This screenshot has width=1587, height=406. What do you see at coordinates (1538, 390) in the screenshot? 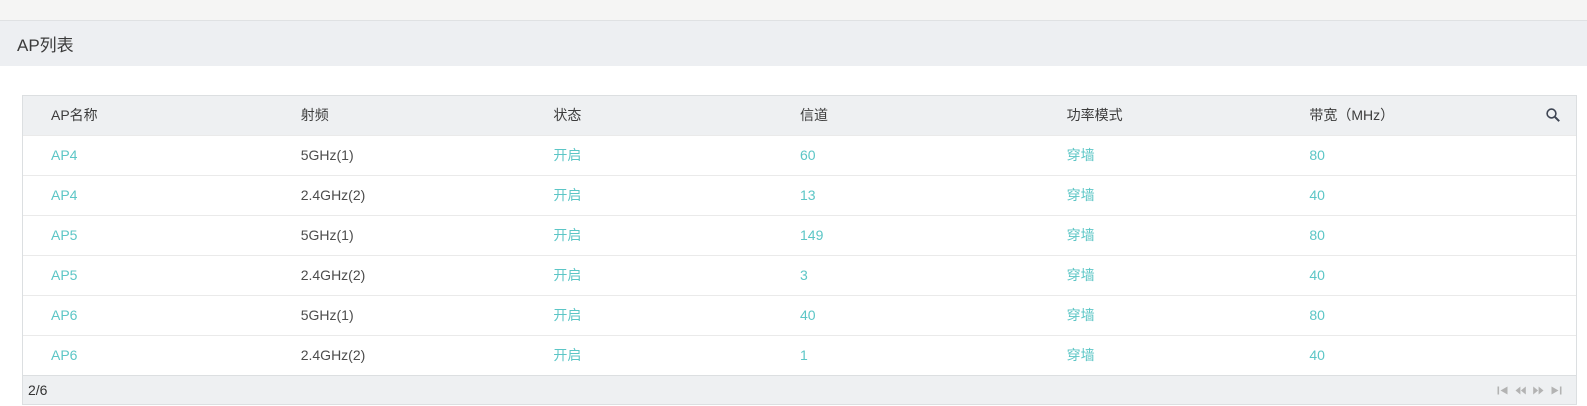
I see `next-page-icon` at bounding box center [1538, 390].